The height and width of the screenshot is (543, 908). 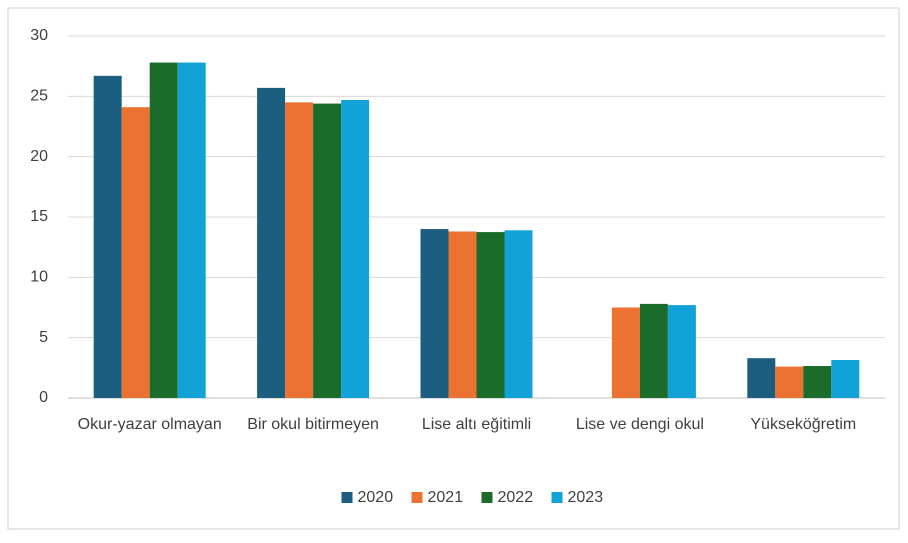 I want to click on legend-label: 2021, so click(x=446, y=497).